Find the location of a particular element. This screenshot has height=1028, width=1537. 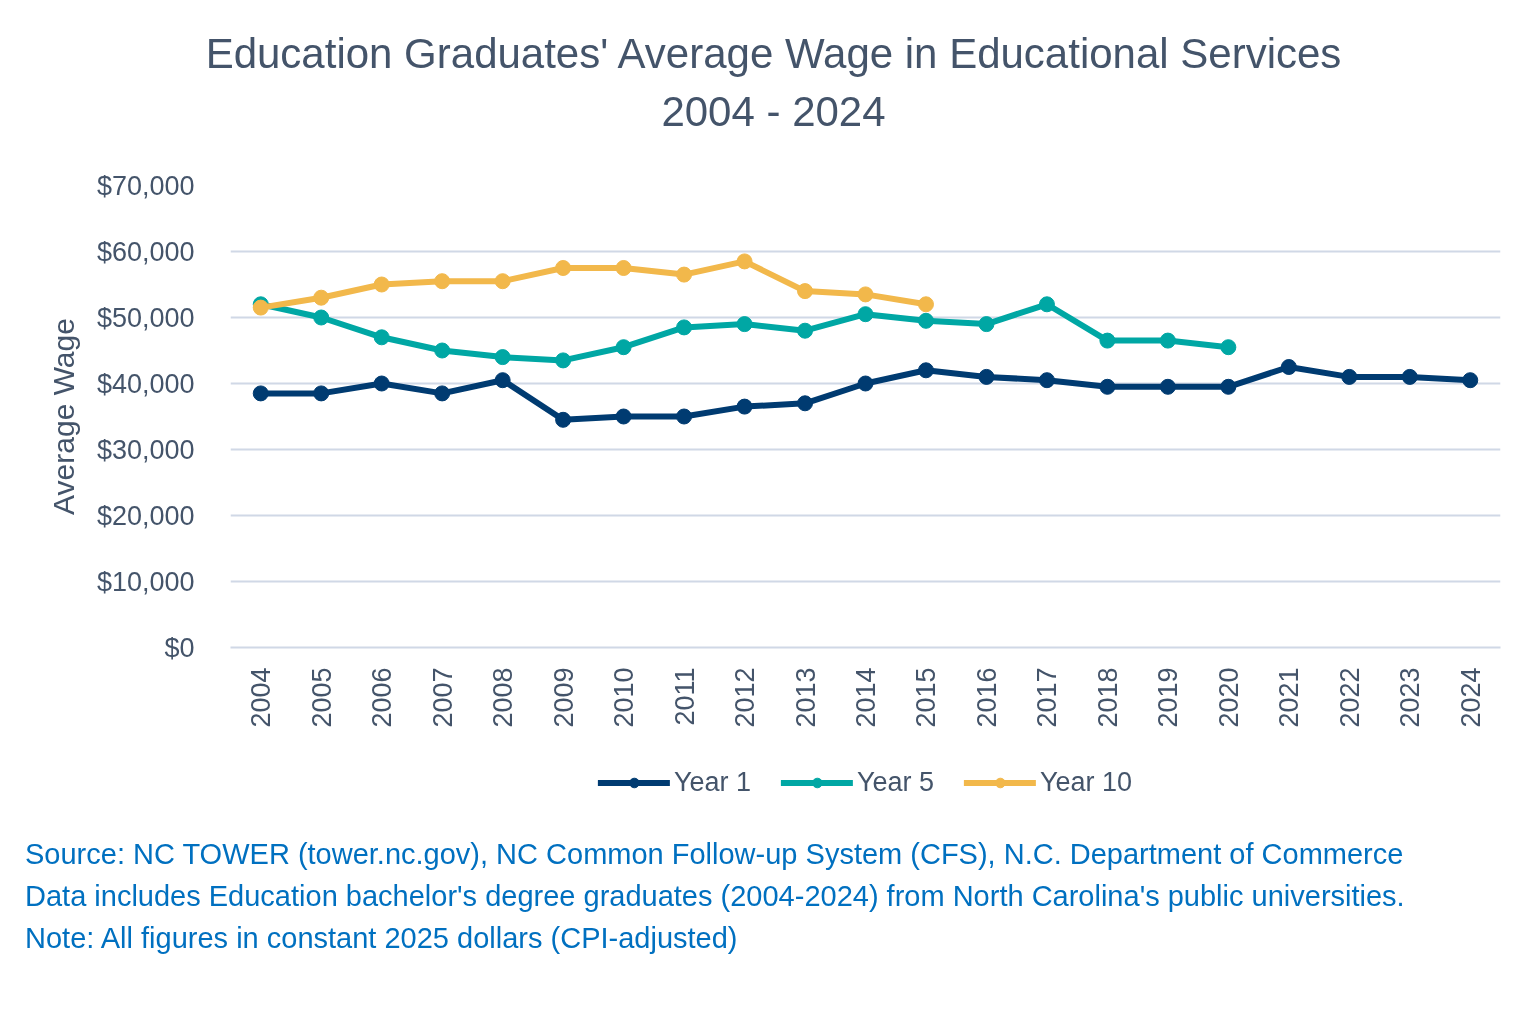

x-tick-label: 2023 is located at coordinates (1410, 697).